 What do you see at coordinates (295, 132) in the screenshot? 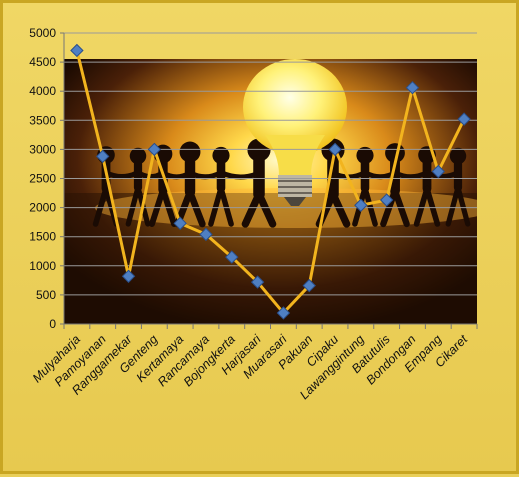
I see `light-bulb` at bounding box center [295, 132].